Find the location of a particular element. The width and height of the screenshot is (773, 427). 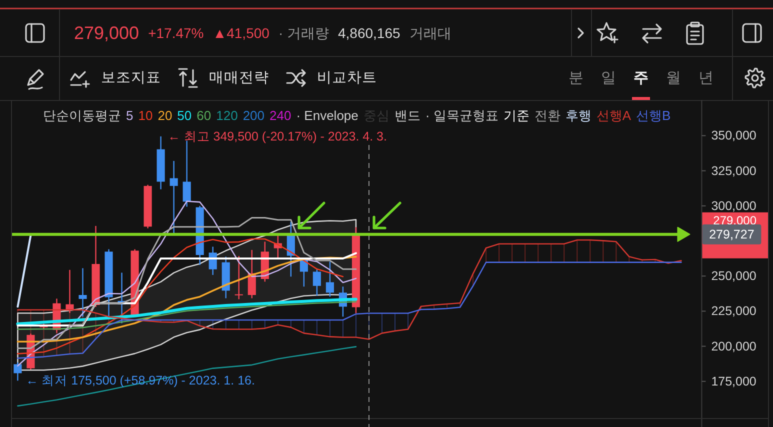

annotation: · Envelope is located at coordinates (327, 115).